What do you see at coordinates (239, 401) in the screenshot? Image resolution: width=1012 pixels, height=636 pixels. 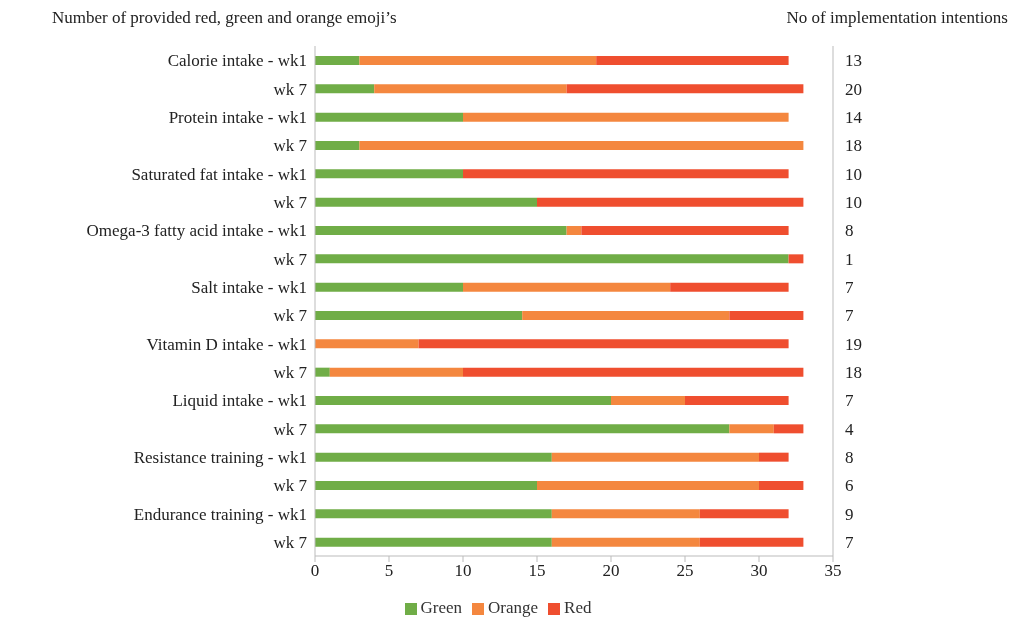 I see `y-tick-label: Liquid intake - wk1` at bounding box center [239, 401].